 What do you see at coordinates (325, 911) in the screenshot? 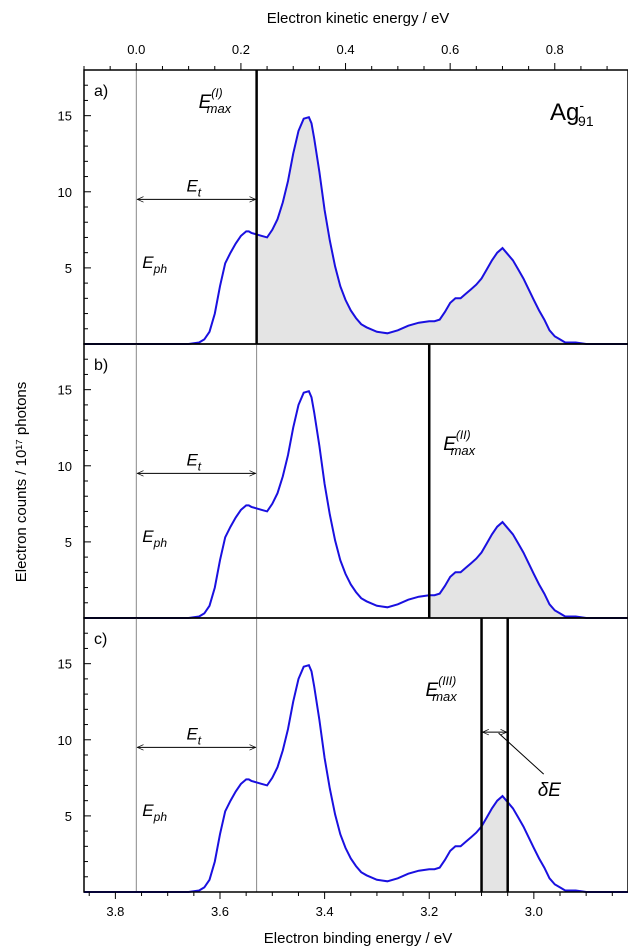
I see `x-tick-label: 3.4` at bounding box center [325, 911].